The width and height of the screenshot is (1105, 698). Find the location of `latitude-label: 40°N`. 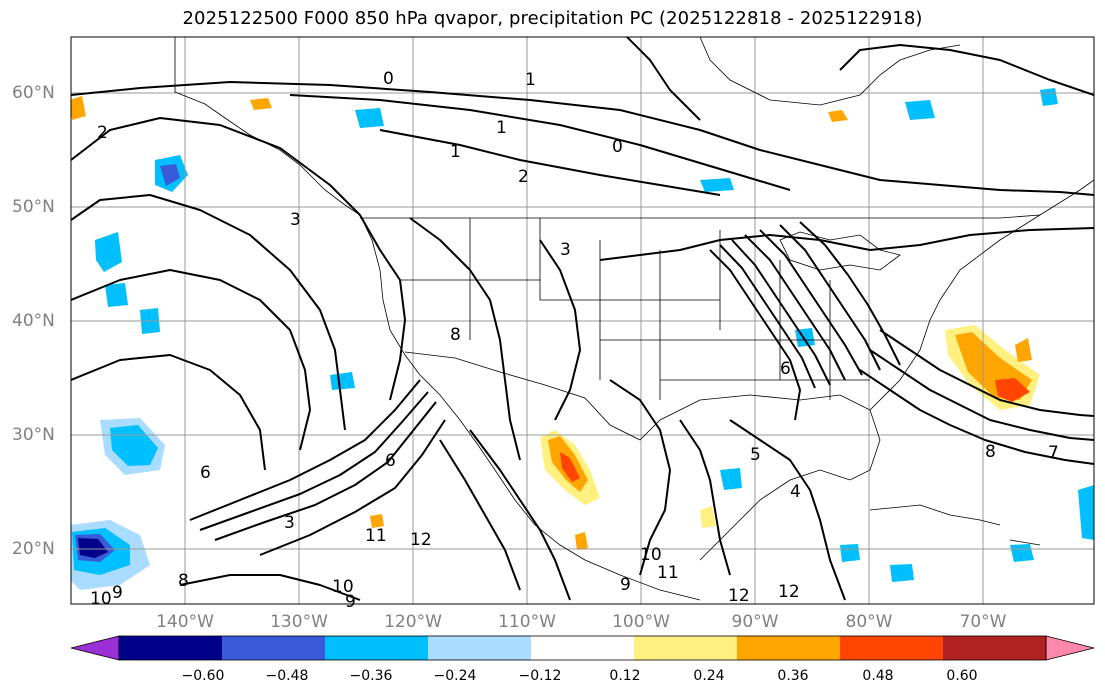

latitude-label: 40°N is located at coordinates (33, 321).